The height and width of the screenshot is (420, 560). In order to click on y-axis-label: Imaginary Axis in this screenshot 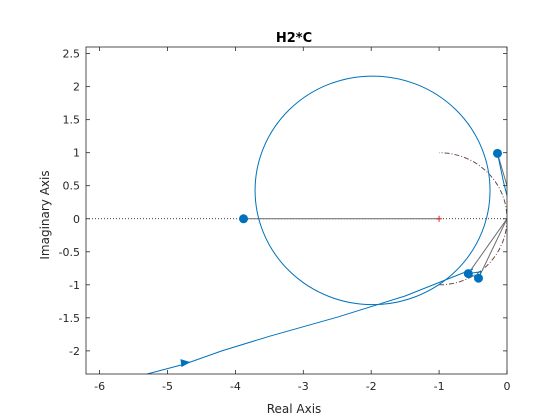, I will do `click(45, 214)`.